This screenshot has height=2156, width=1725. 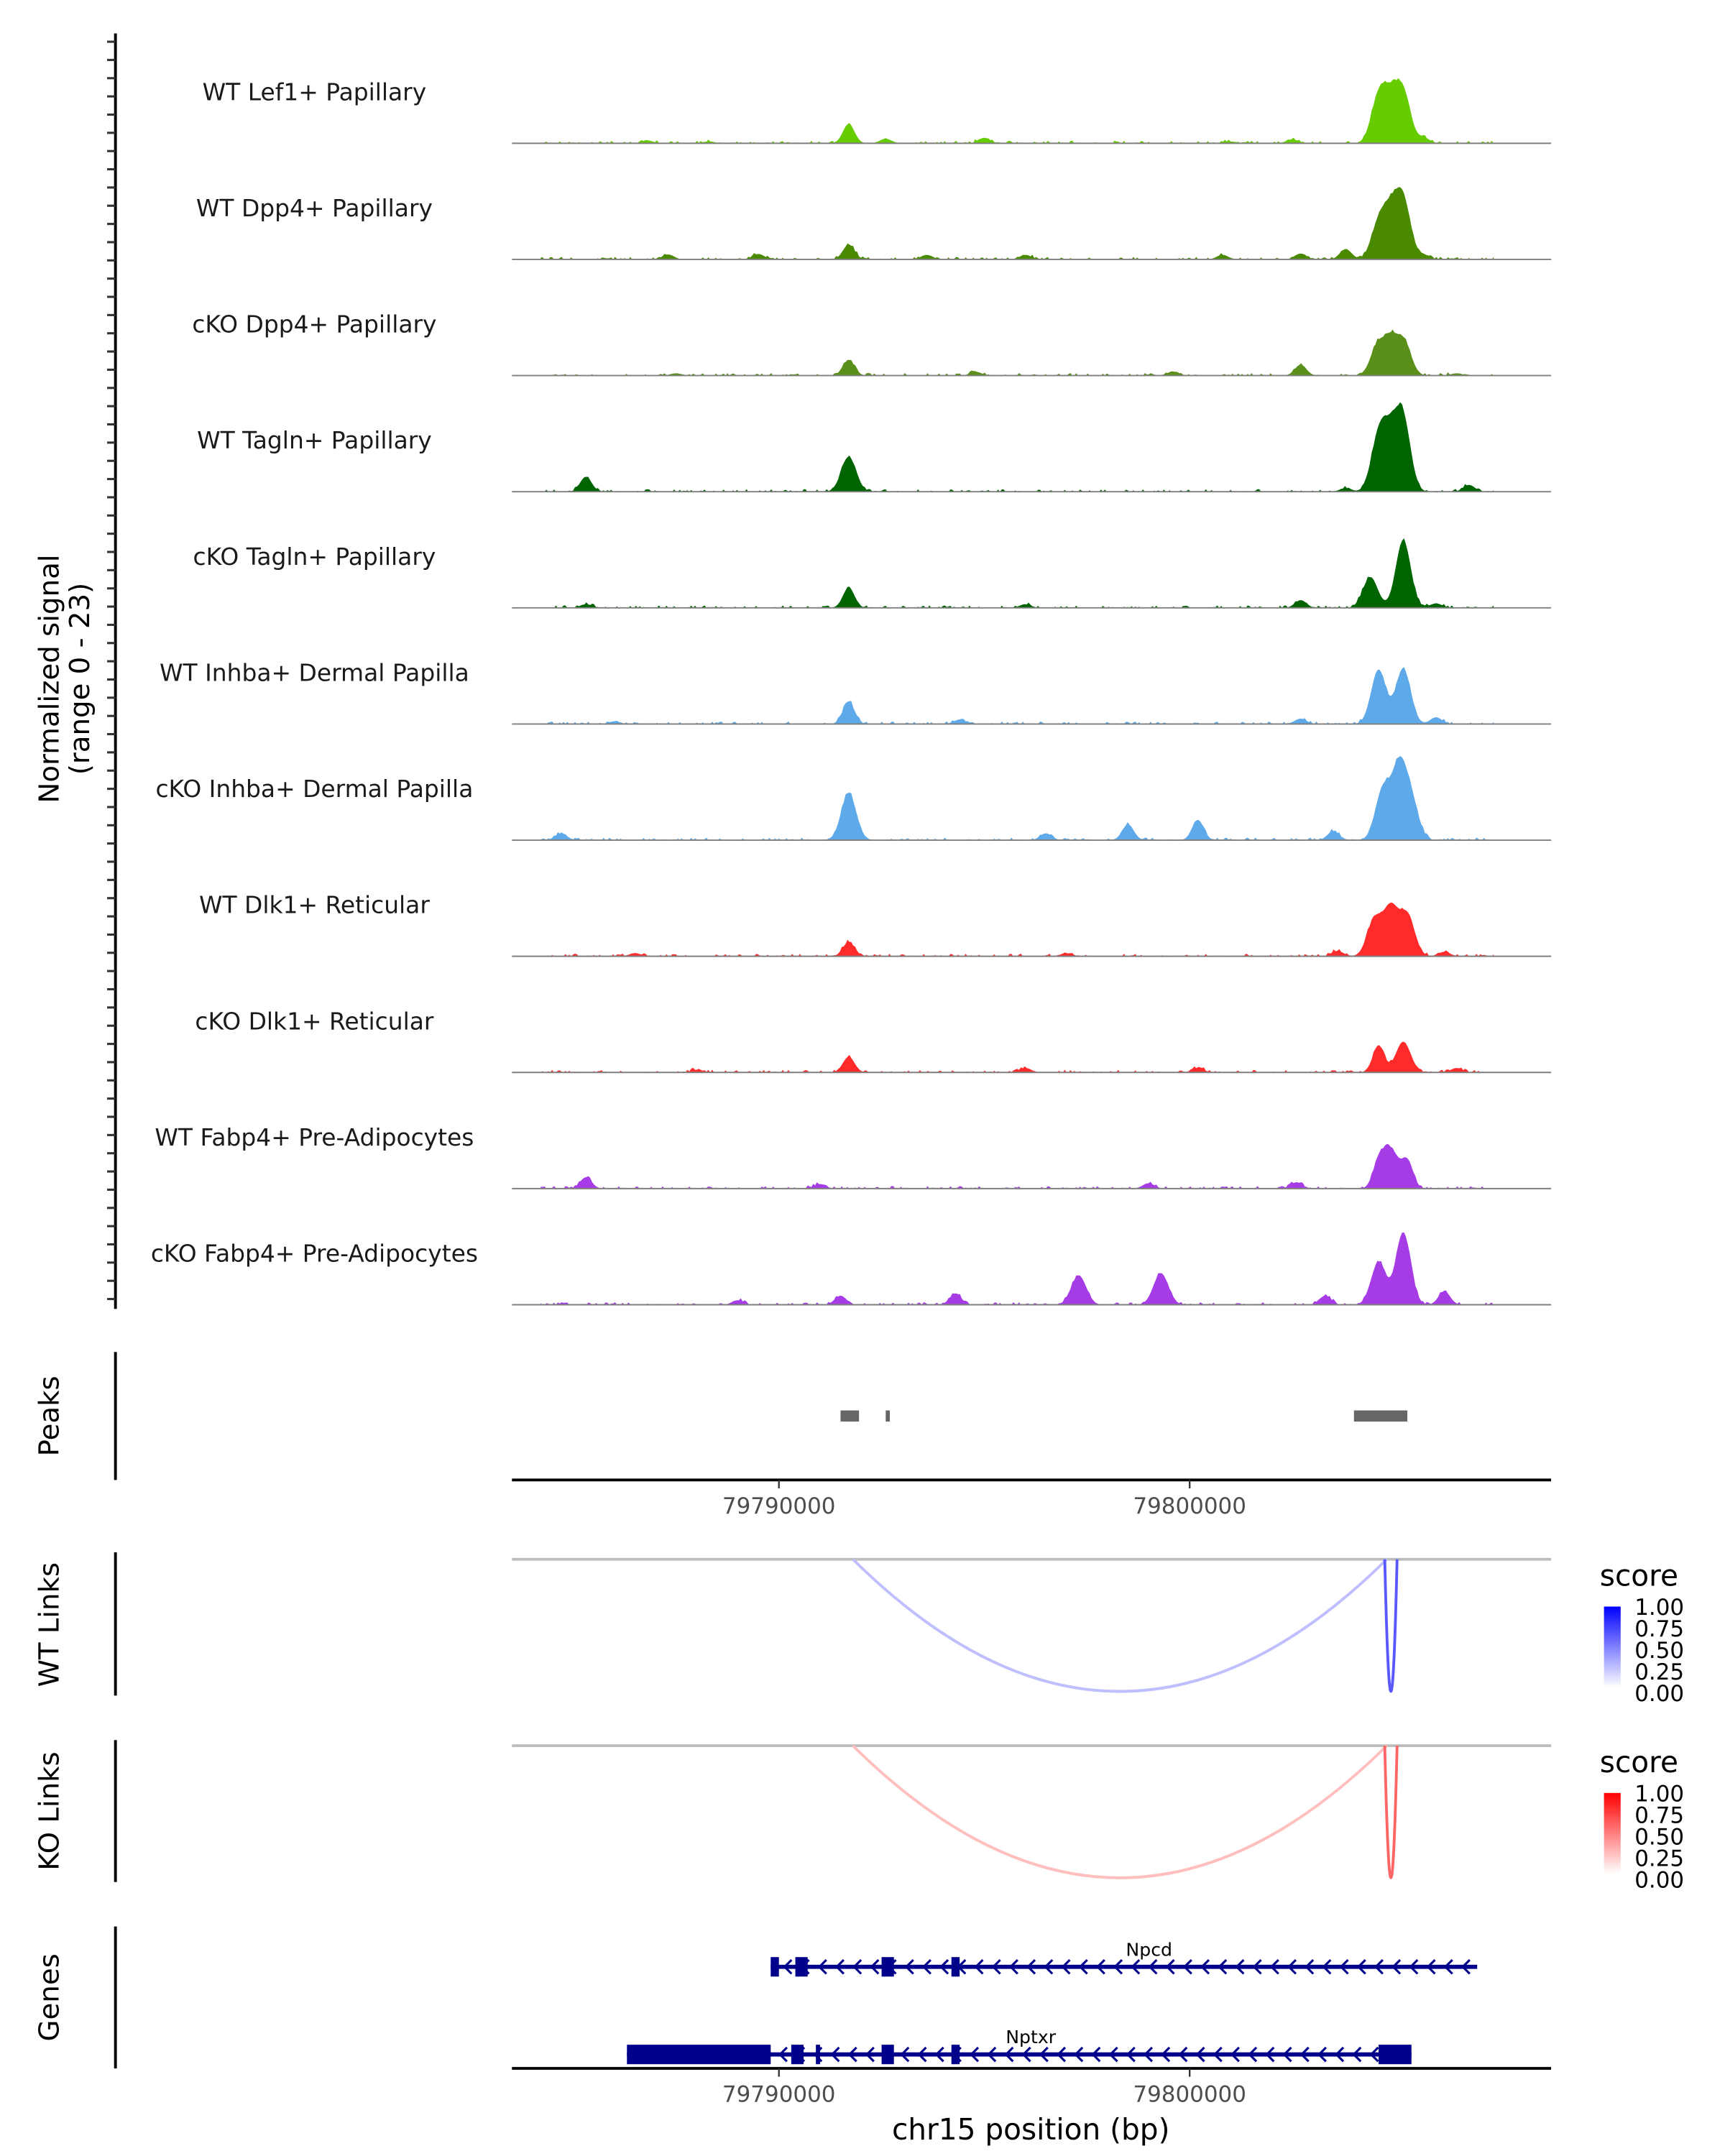 I want to click on track-label: WT Lef1+ Papillary, so click(x=315, y=92).